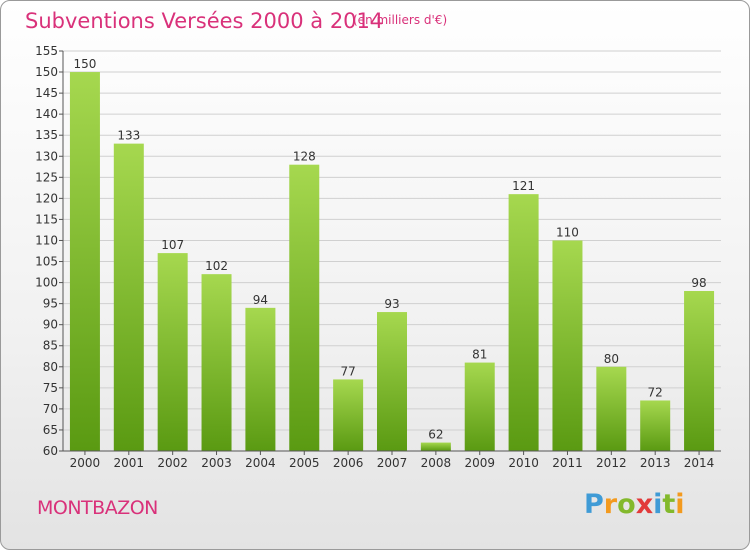 The height and width of the screenshot is (550, 750). What do you see at coordinates (698, 283) in the screenshot?
I see `data-label: 98` at bounding box center [698, 283].